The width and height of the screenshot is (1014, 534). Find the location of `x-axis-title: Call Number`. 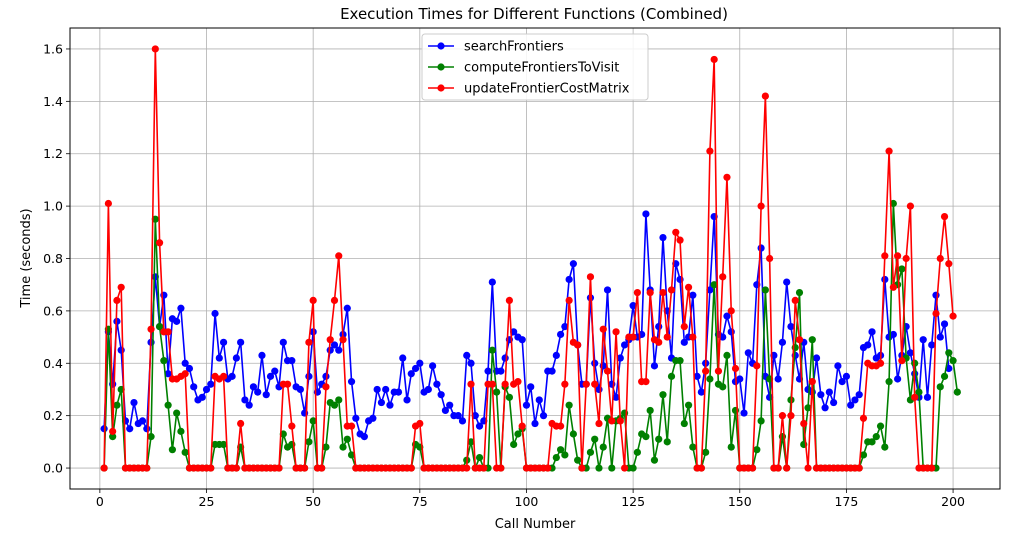

x-axis-title: Call Number is located at coordinates (535, 524).